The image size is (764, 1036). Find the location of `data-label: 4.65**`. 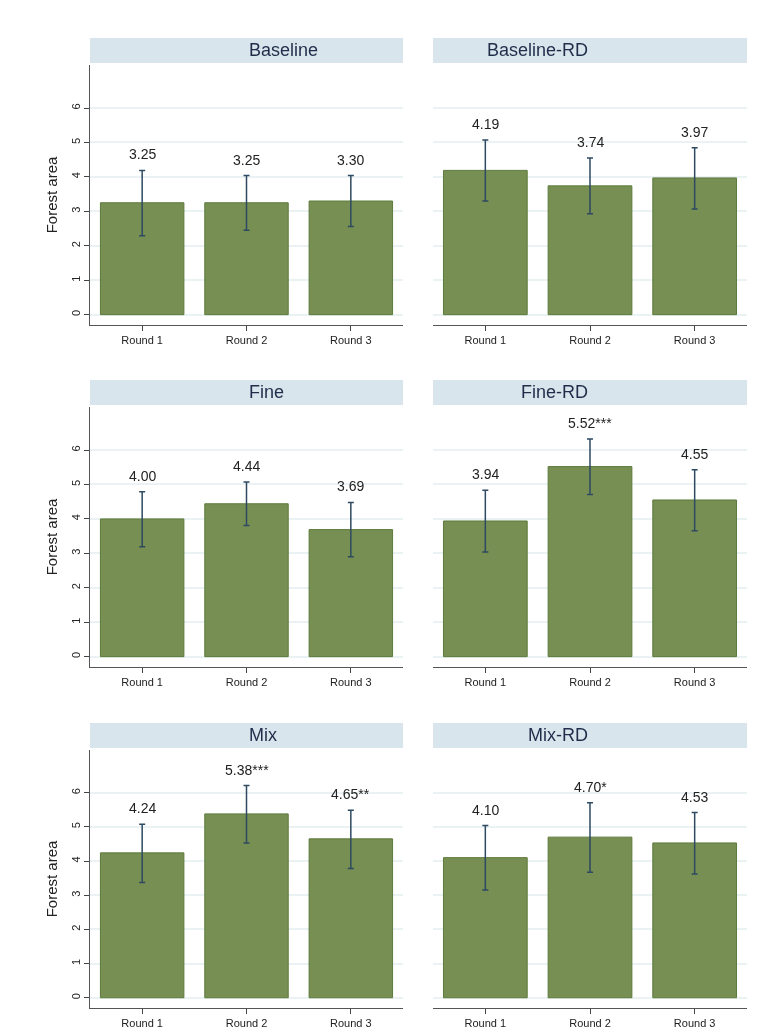

data-label: 4.65** is located at coordinates (350, 794).